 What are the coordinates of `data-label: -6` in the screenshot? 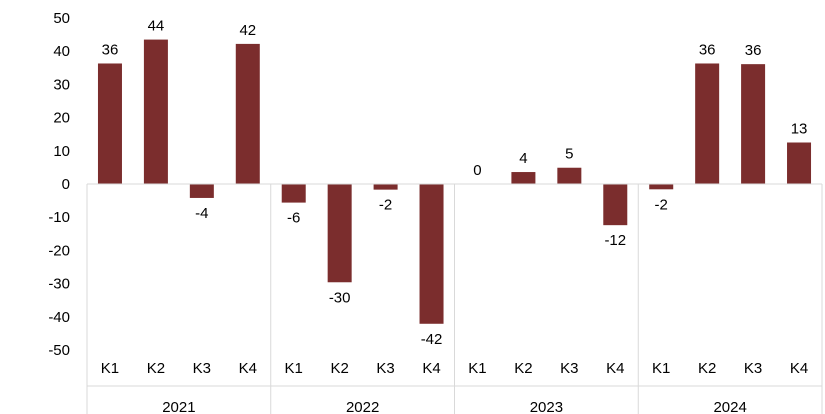 It's located at (293, 218).